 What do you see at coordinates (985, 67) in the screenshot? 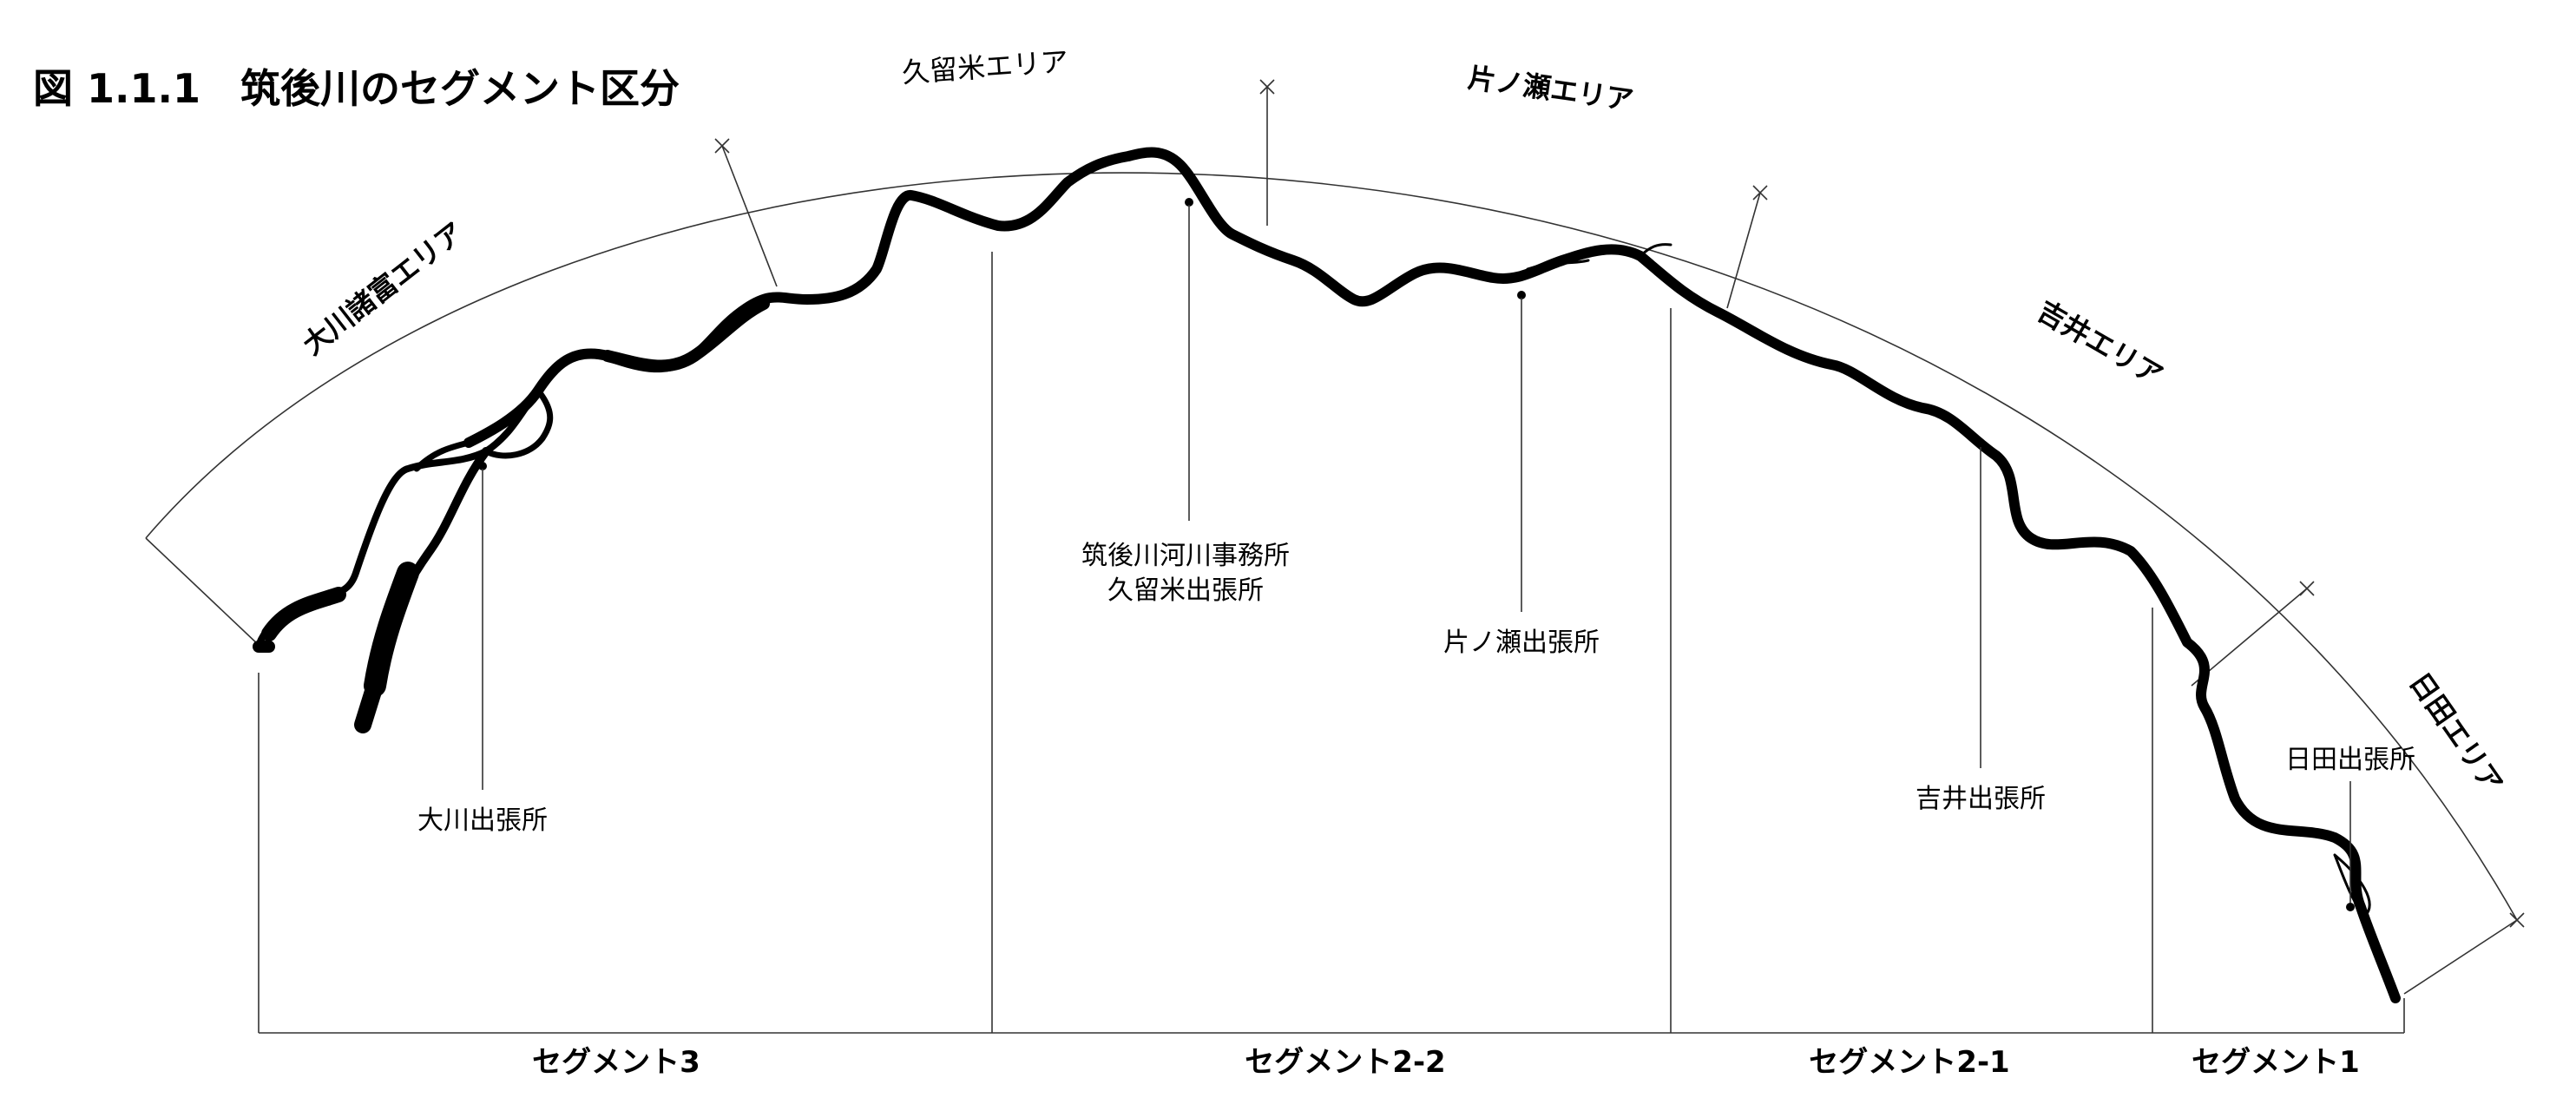
I see `area-label-kurume: 久留米エリア` at bounding box center [985, 67].